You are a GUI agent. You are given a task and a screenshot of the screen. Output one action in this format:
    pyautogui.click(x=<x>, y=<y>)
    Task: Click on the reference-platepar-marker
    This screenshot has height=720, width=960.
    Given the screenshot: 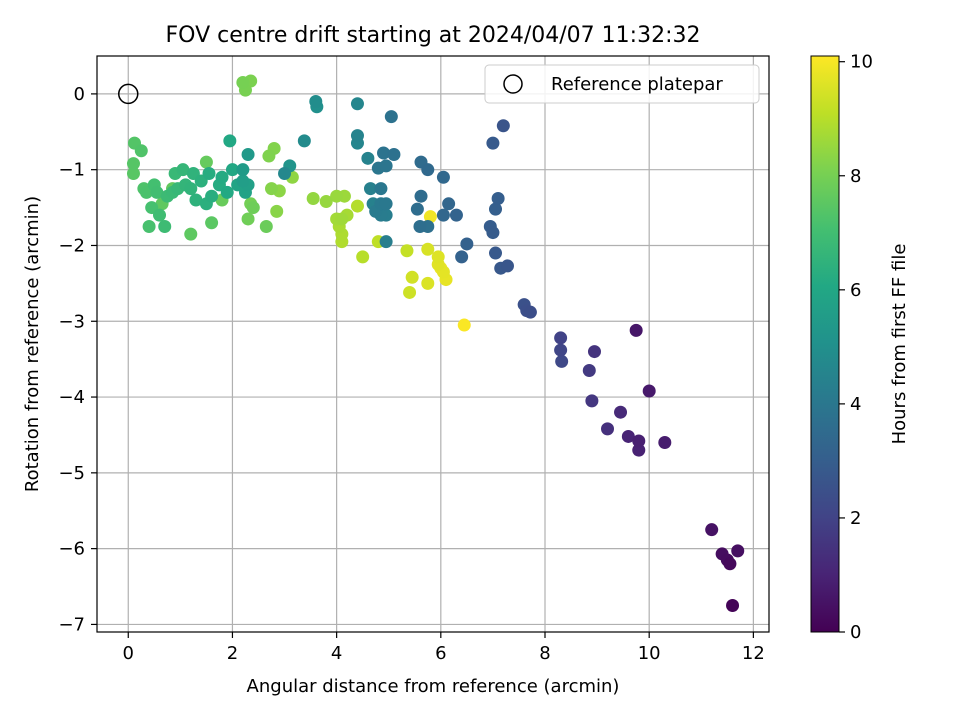 What is the action you would take?
    pyautogui.click(x=128, y=94)
    